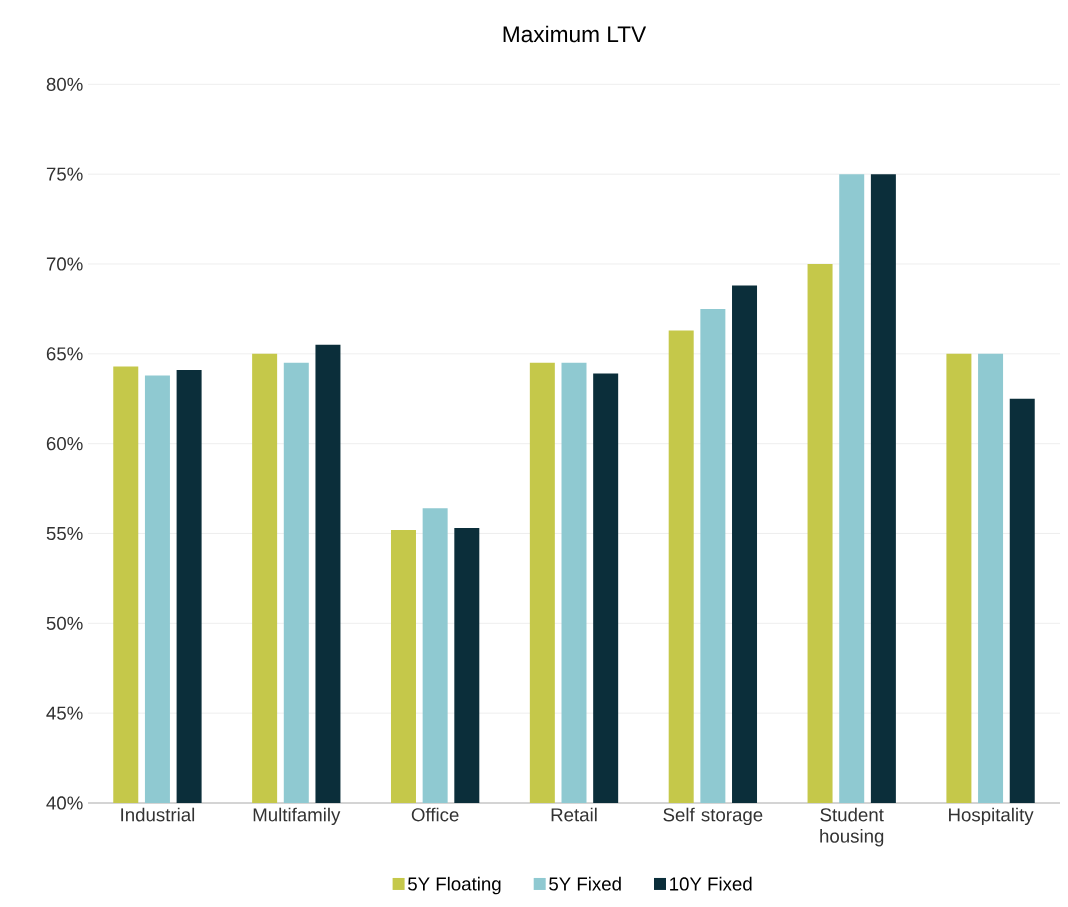  What do you see at coordinates (158, 814) in the screenshot?
I see `x-tick-label: Industrial` at bounding box center [158, 814].